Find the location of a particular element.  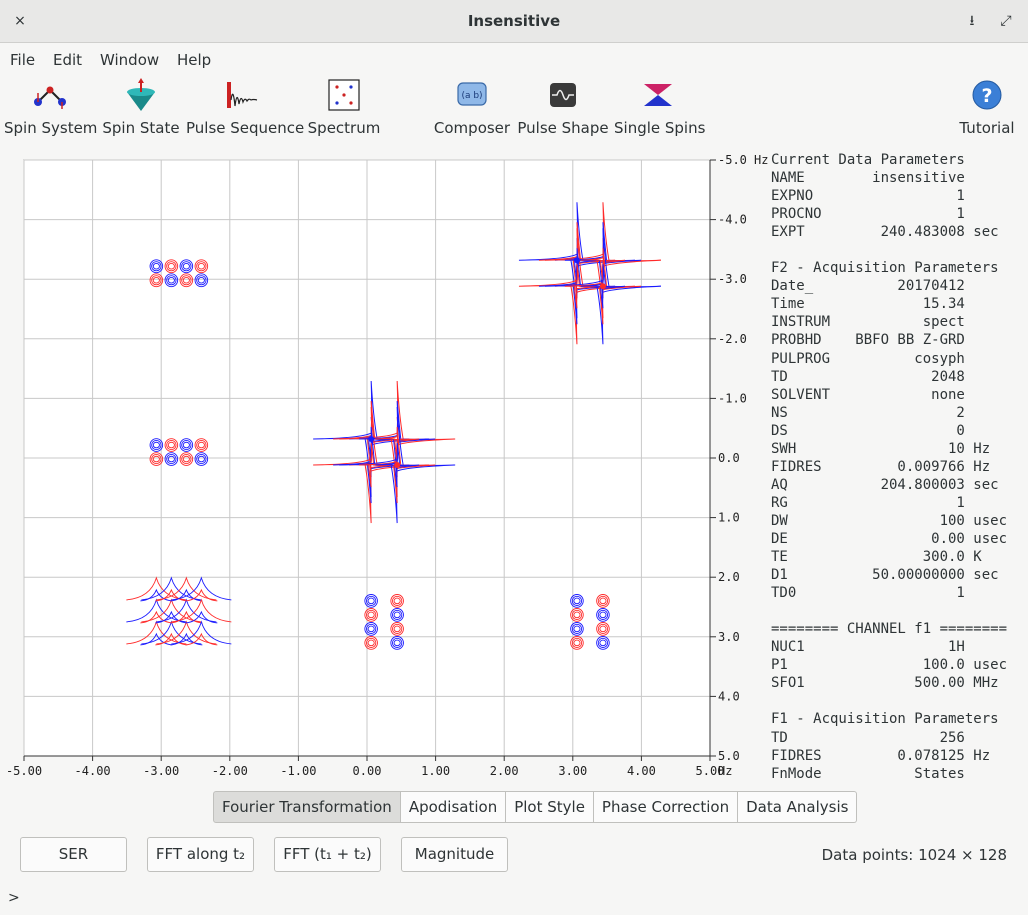

magnitude-button: Magnitude is located at coordinates (454, 854).